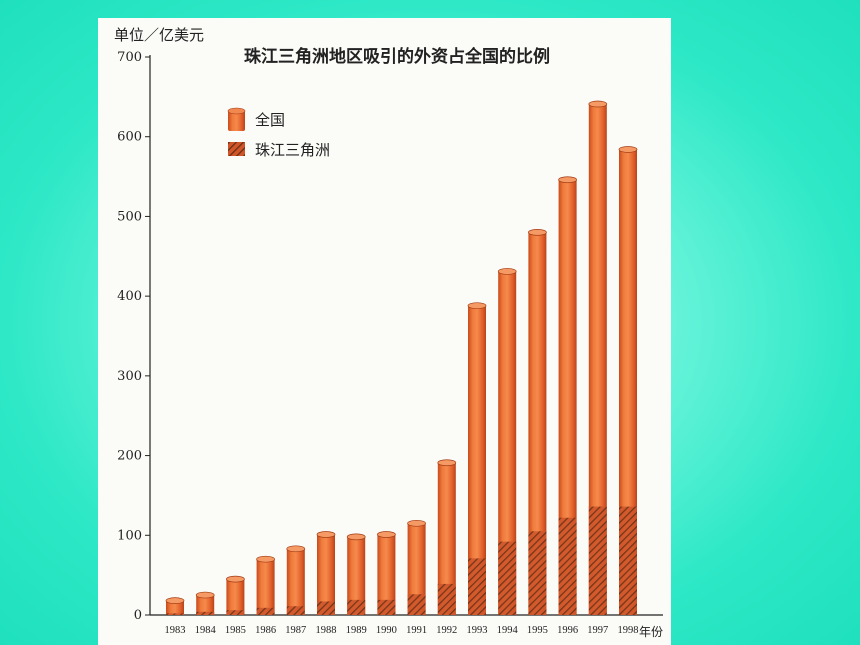  I want to click on bar-group-1997, so click(598, 357).